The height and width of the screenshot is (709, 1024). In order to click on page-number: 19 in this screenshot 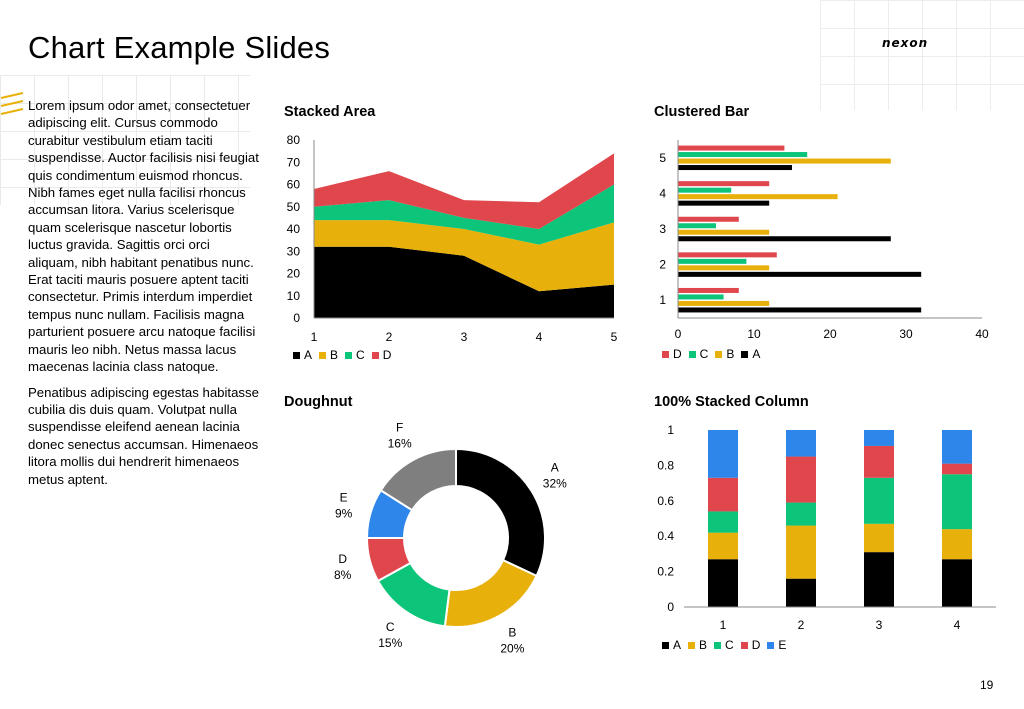, I will do `click(987, 685)`.